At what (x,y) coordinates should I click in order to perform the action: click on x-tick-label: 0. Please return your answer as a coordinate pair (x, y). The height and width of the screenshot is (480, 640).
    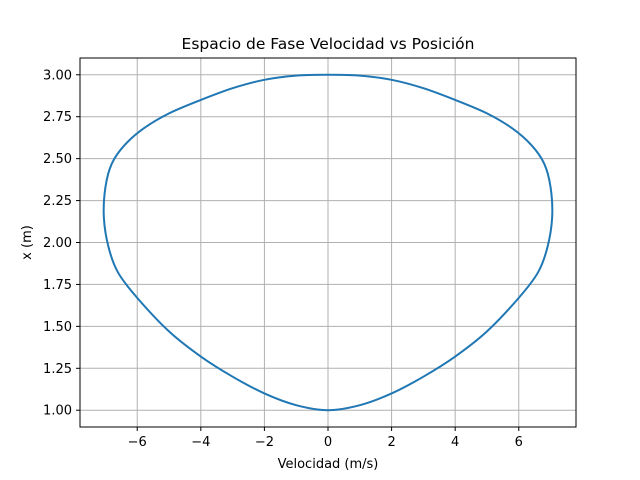
    Looking at the image, I should click on (328, 442).